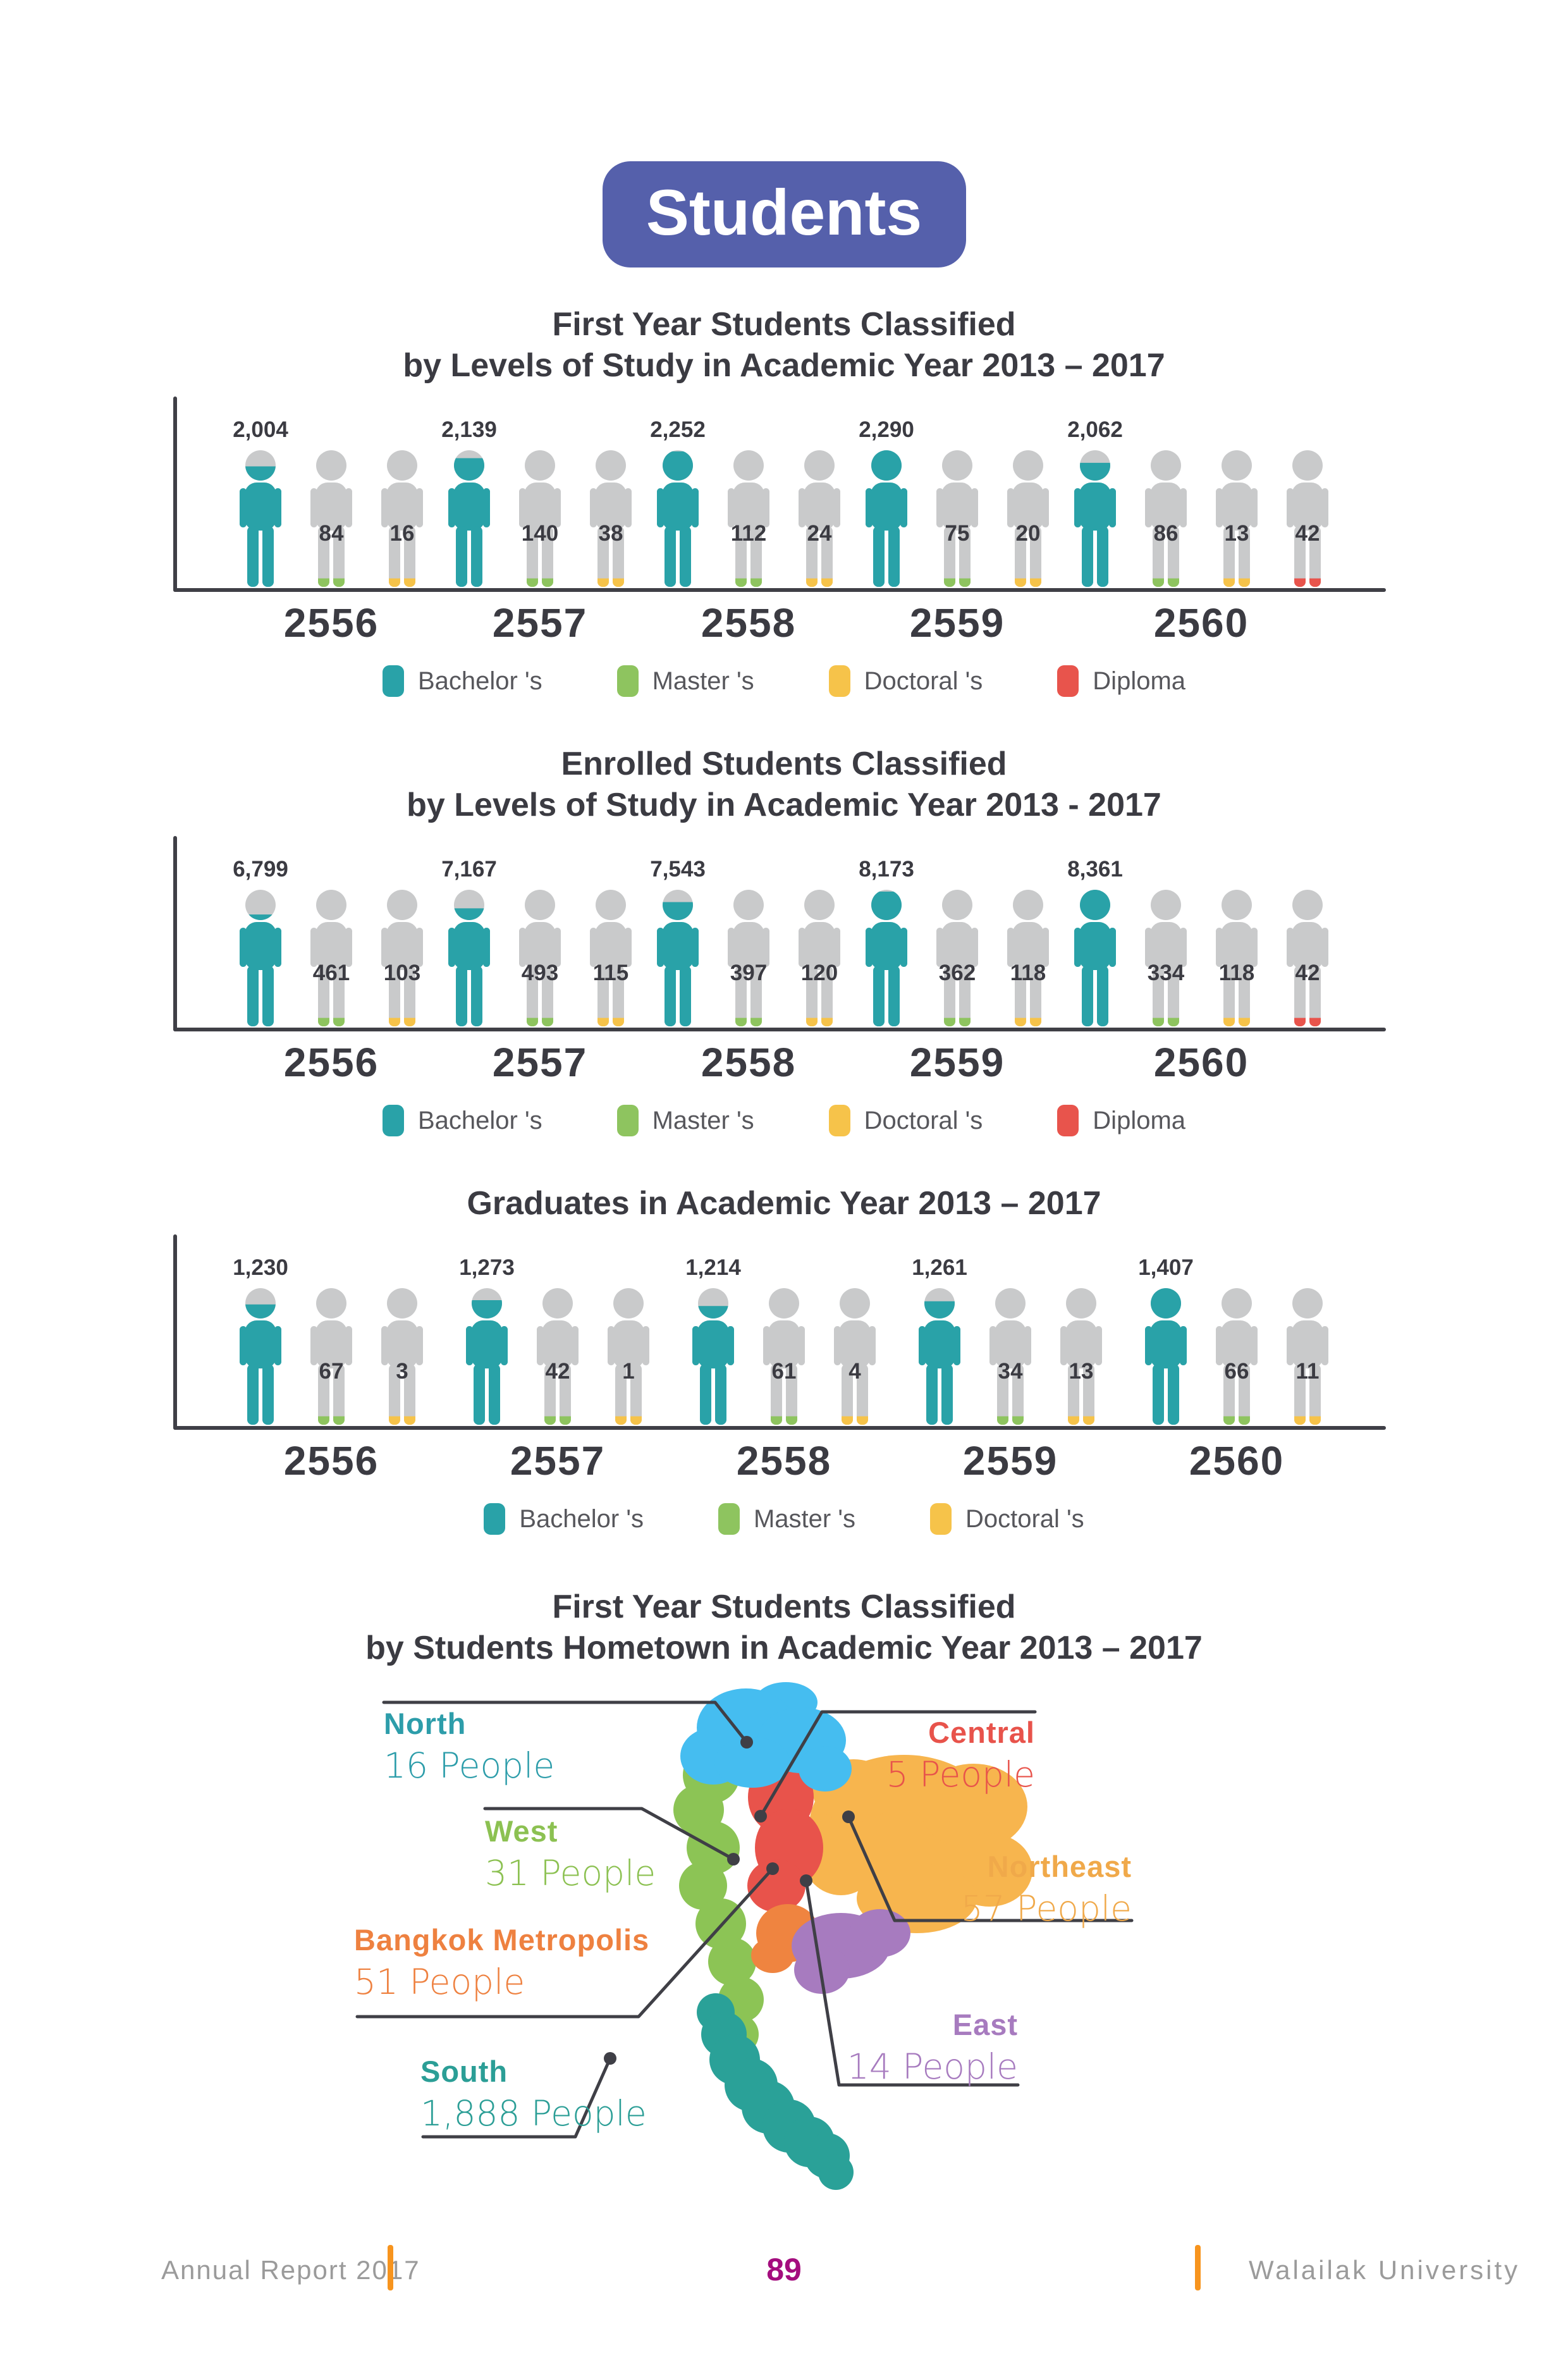  I want to click on year-group: 2,139 140 38 2557, so click(540, 527).